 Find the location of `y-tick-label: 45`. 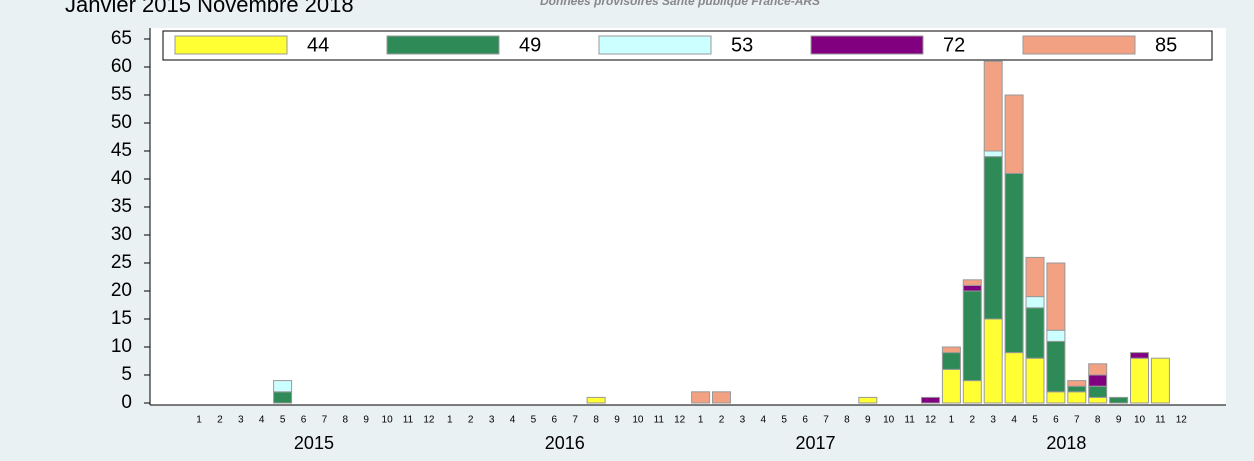

y-tick-label: 45 is located at coordinates (121, 150).